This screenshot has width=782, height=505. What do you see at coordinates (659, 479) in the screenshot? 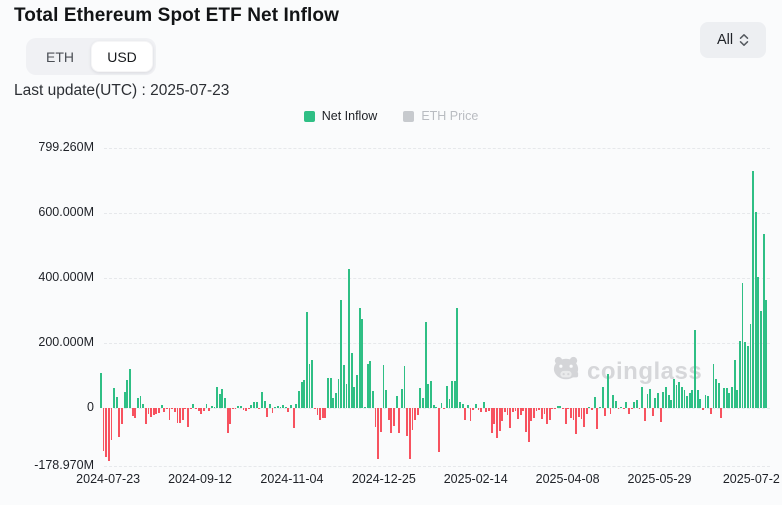
I see `x-tick-label: 2025-05-29` at bounding box center [659, 479].